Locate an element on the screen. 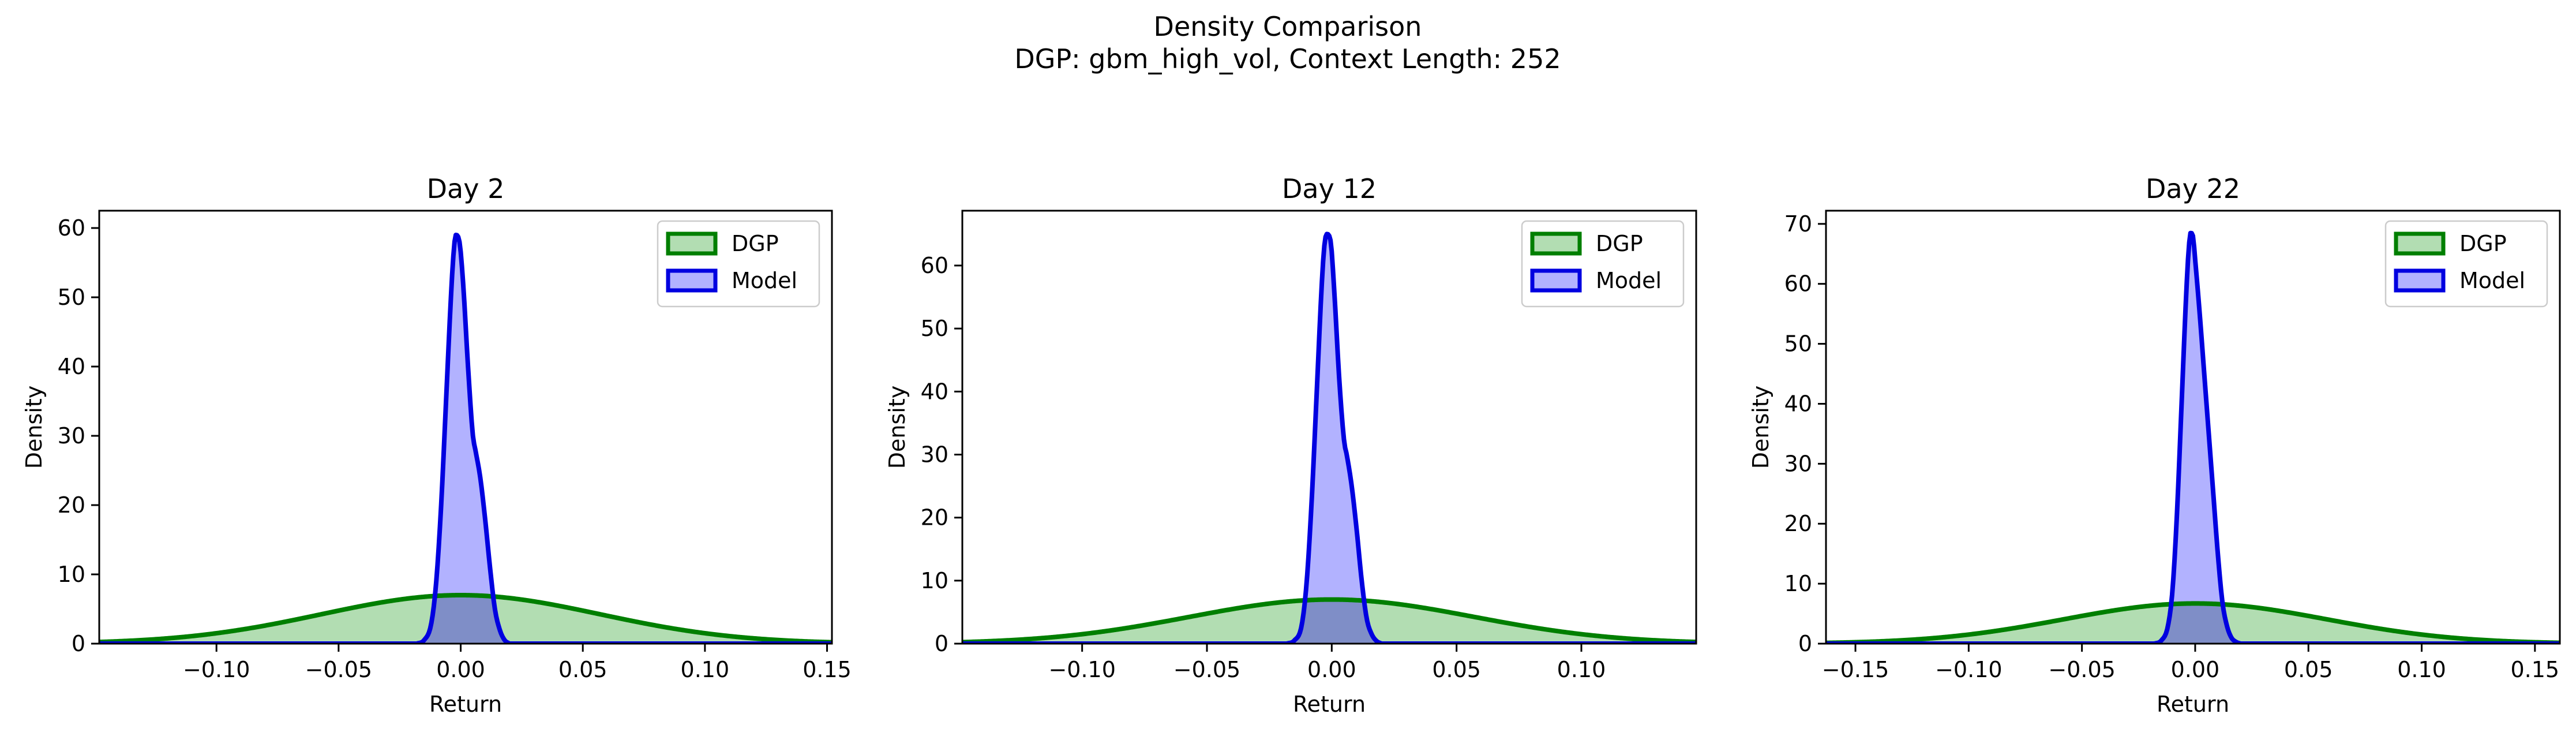 Image resolution: width=2576 pixels, height=736 pixels. figure-title-line1: Density Comparison is located at coordinates (1288, 26).